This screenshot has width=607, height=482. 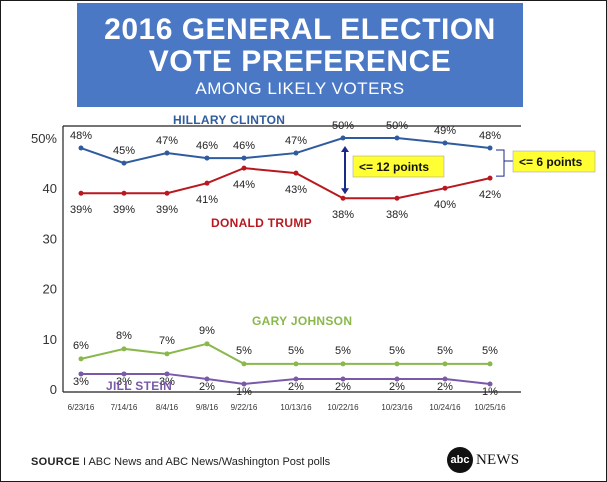 What do you see at coordinates (261, 223) in the screenshot?
I see `series-name-label: DONALD TRUMP` at bounding box center [261, 223].